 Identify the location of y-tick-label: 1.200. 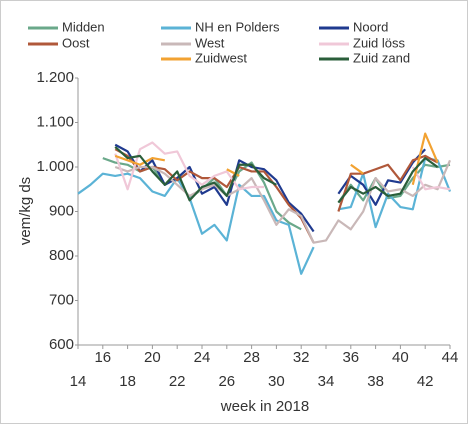
(55, 77).